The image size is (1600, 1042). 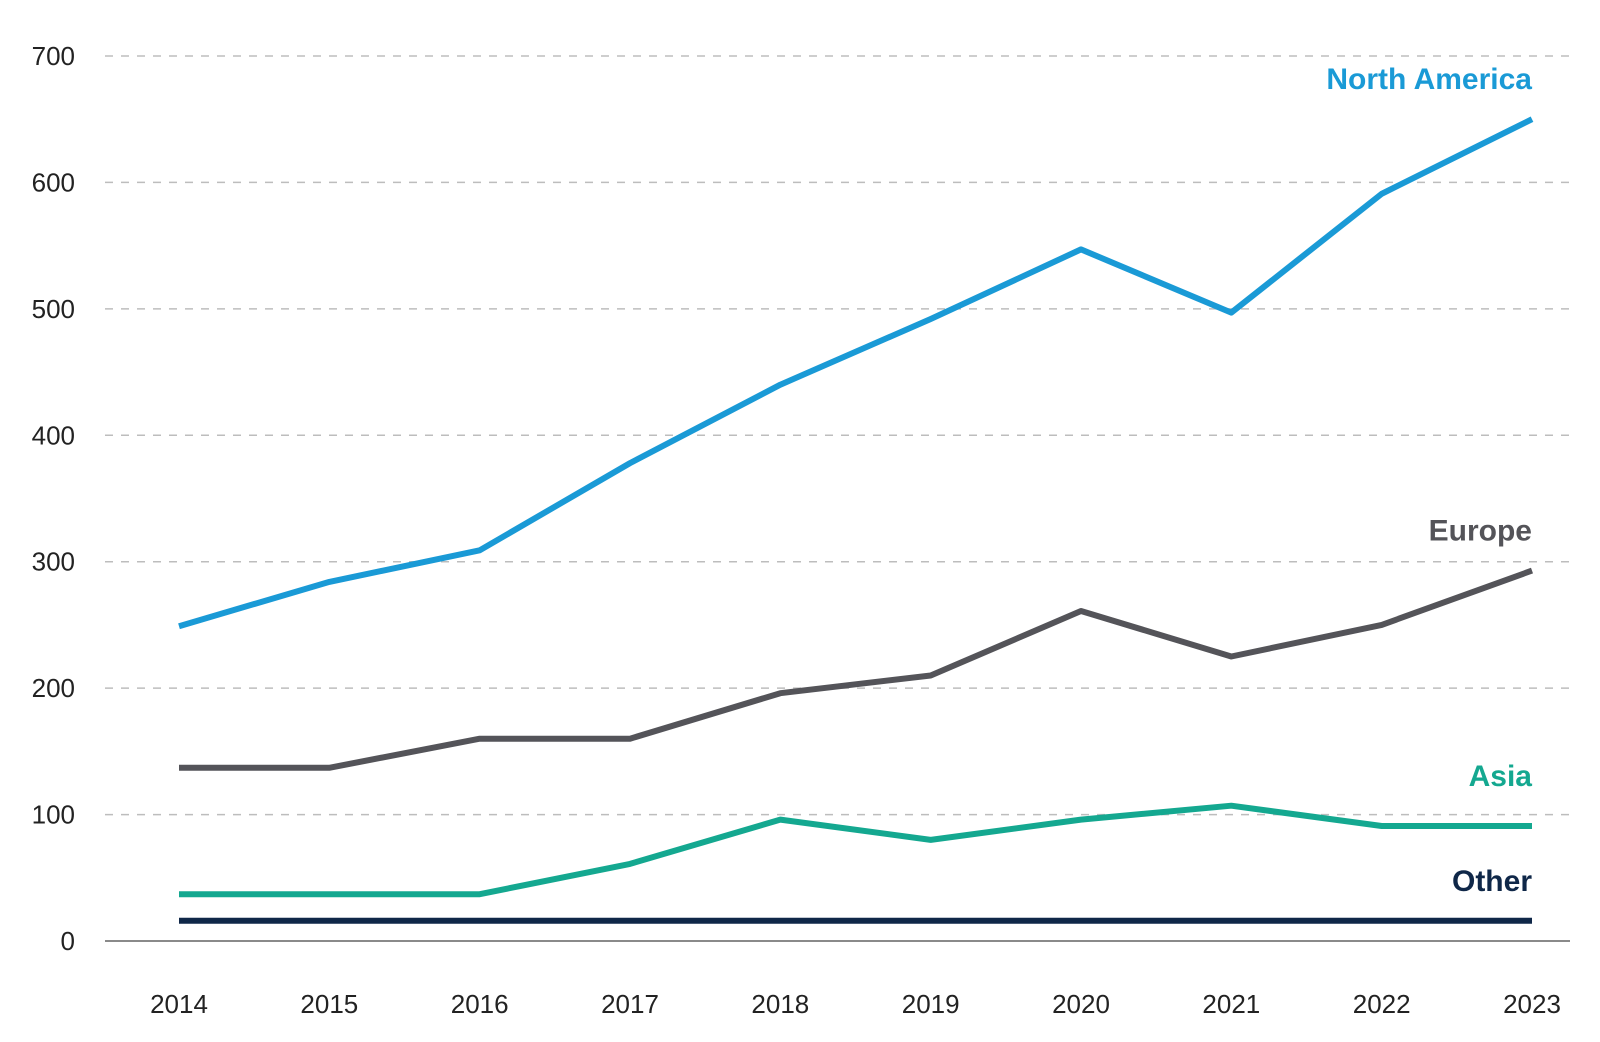 What do you see at coordinates (53, 182) in the screenshot?
I see `y-tick-label: 600` at bounding box center [53, 182].